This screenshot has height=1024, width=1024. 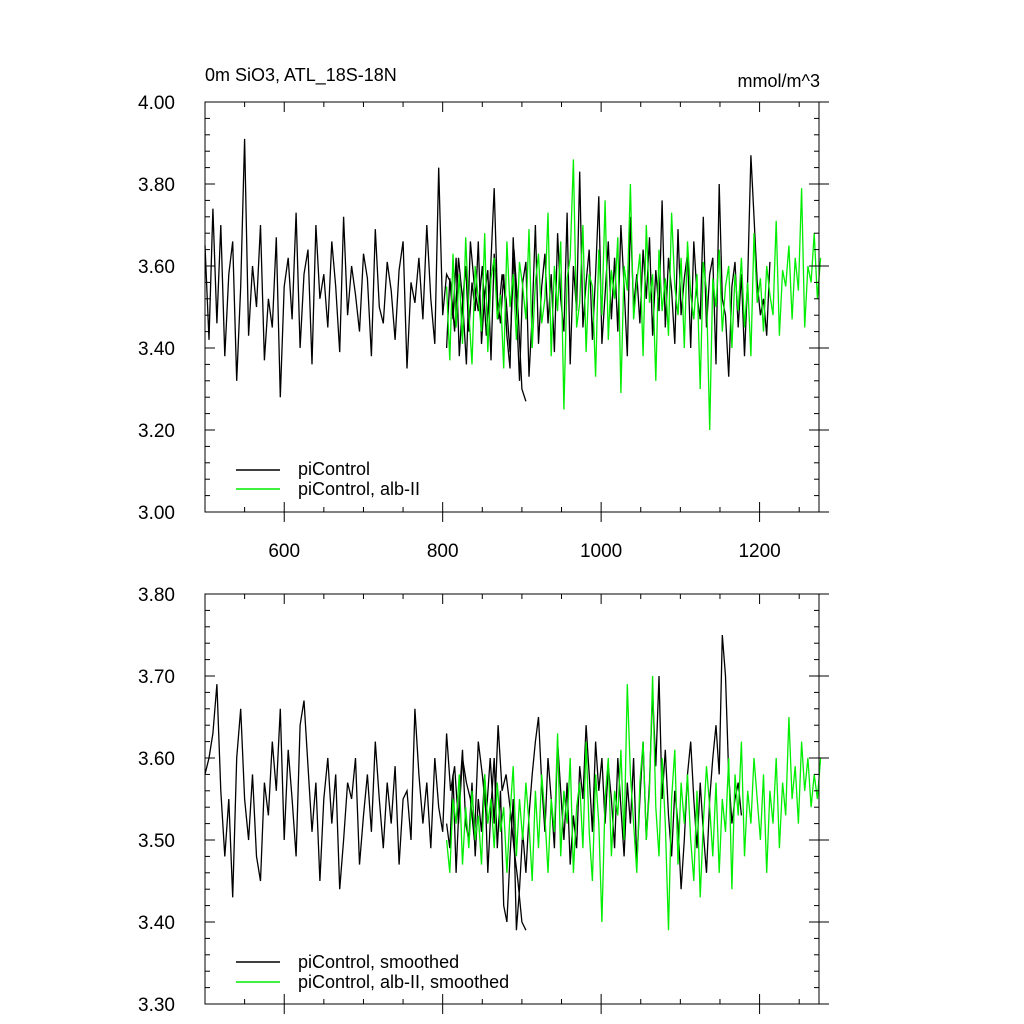 What do you see at coordinates (301, 75) in the screenshot?
I see `chart-title: 0m SiO3, ATL_18S-18N` at bounding box center [301, 75].